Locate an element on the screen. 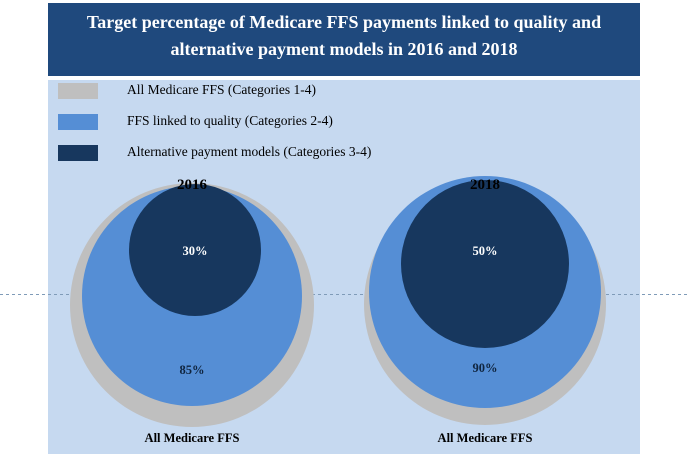  legend-swatch-all-ffs is located at coordinates (78, 91).